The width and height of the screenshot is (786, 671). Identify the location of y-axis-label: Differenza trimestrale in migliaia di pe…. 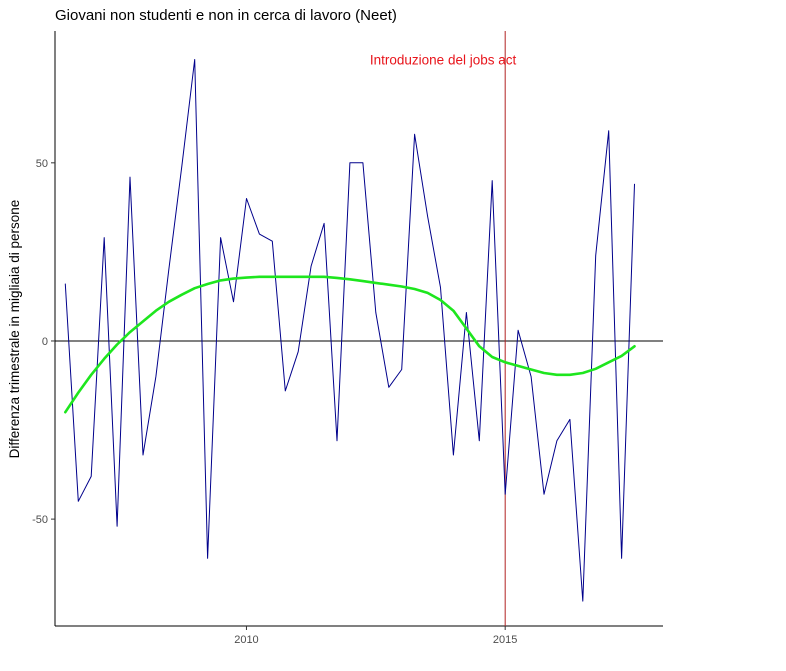
(14, 329).